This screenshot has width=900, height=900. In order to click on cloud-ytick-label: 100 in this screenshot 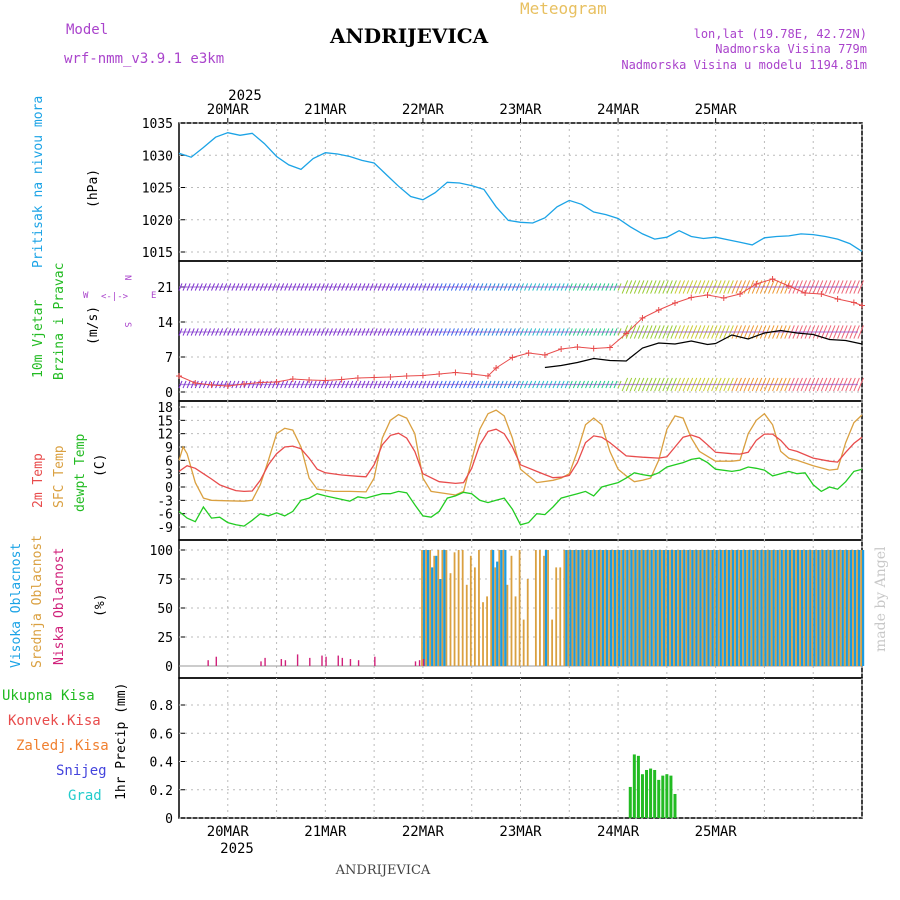, I will do `click(161, 551)`.